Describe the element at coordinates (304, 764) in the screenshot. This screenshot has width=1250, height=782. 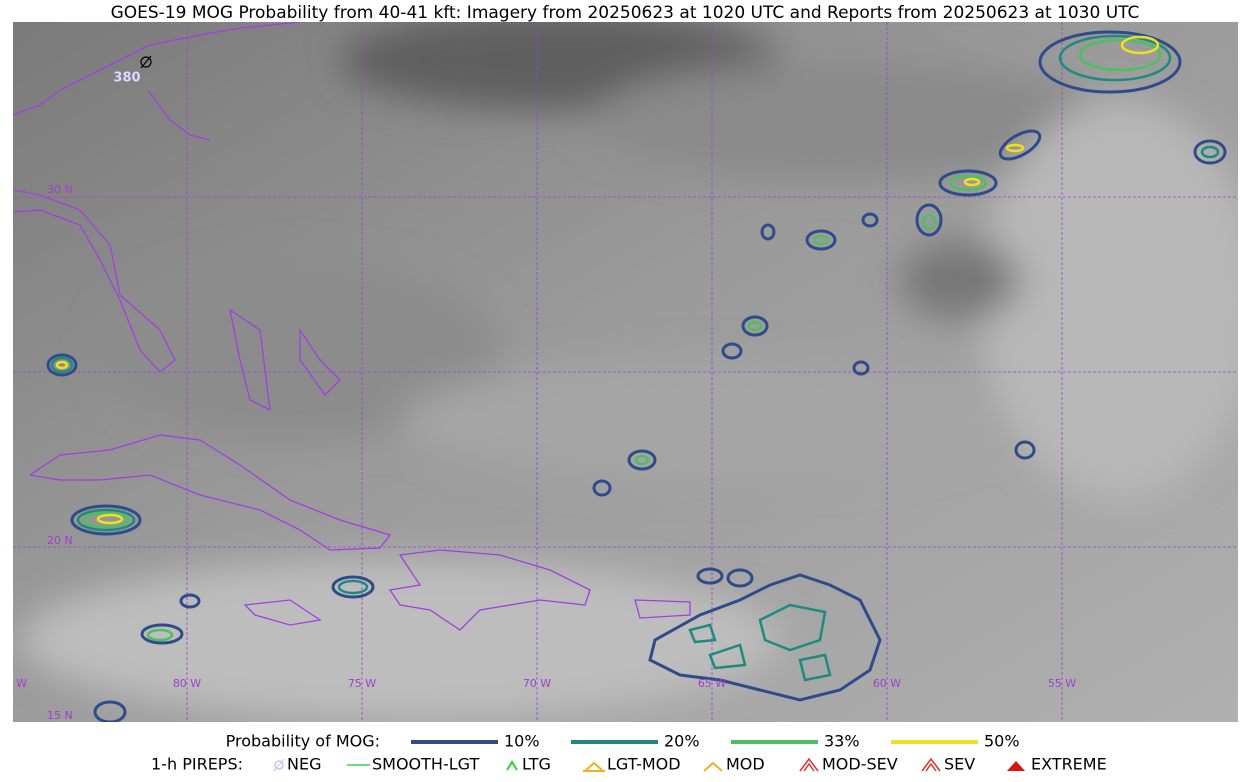
I see `legend-label: NEG` at that location.